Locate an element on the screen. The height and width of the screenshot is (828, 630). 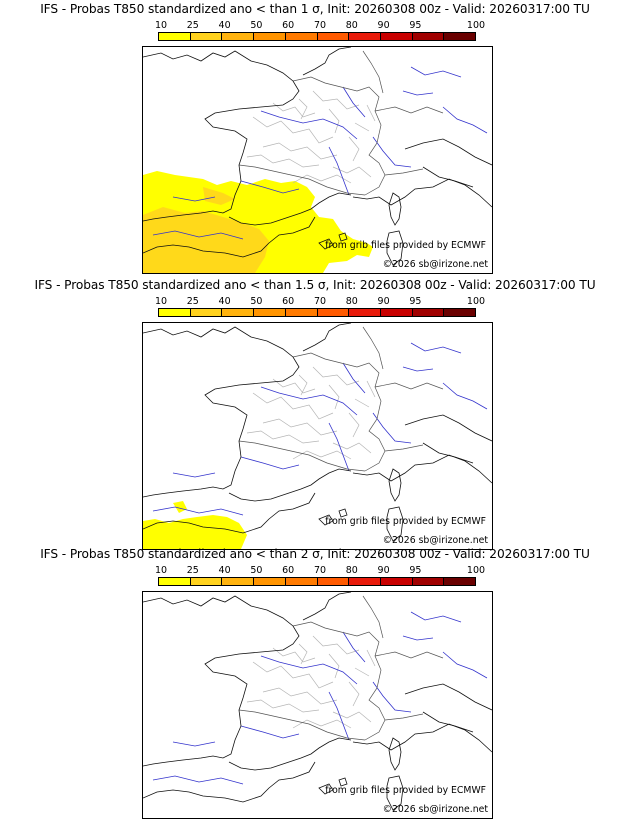
colorbar-tick-label: 100 is located at coordinates (476, 301).